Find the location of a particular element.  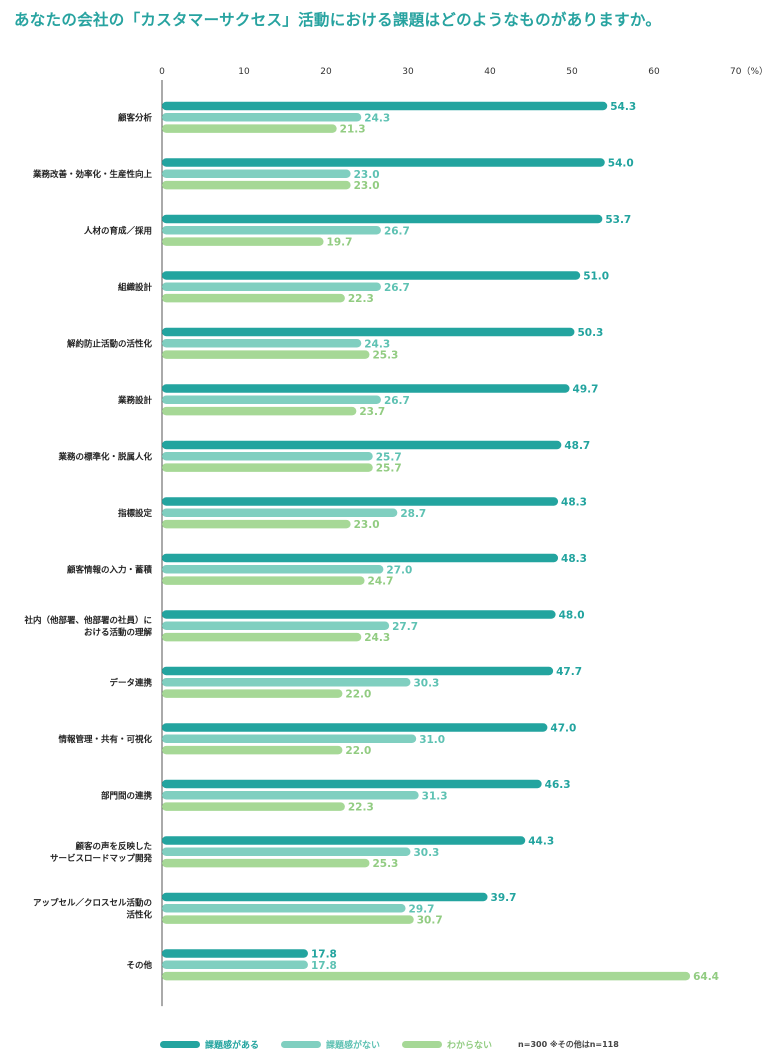

category-label: 社内（他部署、他部署の社員）に is located at coordinates (87, 620).